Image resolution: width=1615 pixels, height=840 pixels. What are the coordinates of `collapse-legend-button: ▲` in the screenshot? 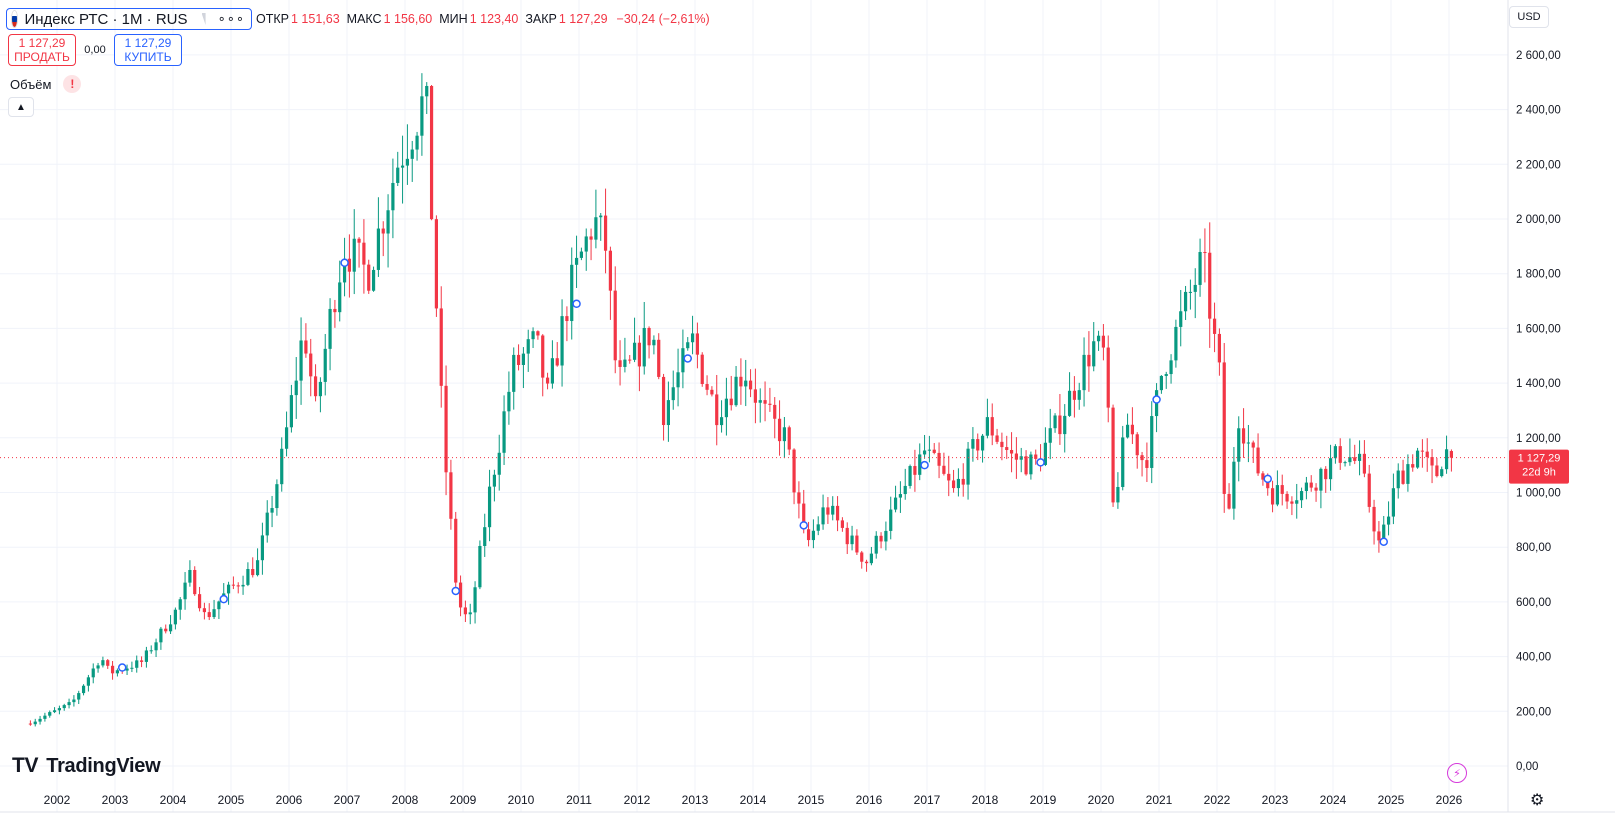 It's located at (21, 107).